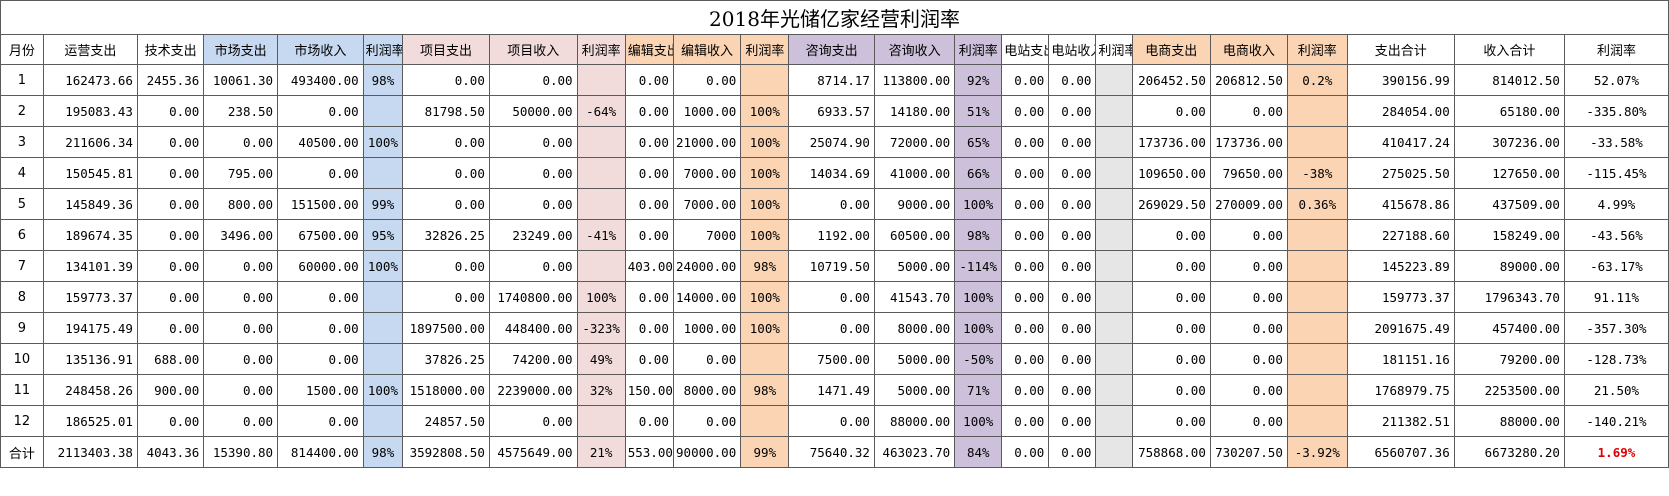  What do you see at coordinates (241, 49) in the screenshot?
I see `column-header: 市场支出` at bounding box center [241, 49].